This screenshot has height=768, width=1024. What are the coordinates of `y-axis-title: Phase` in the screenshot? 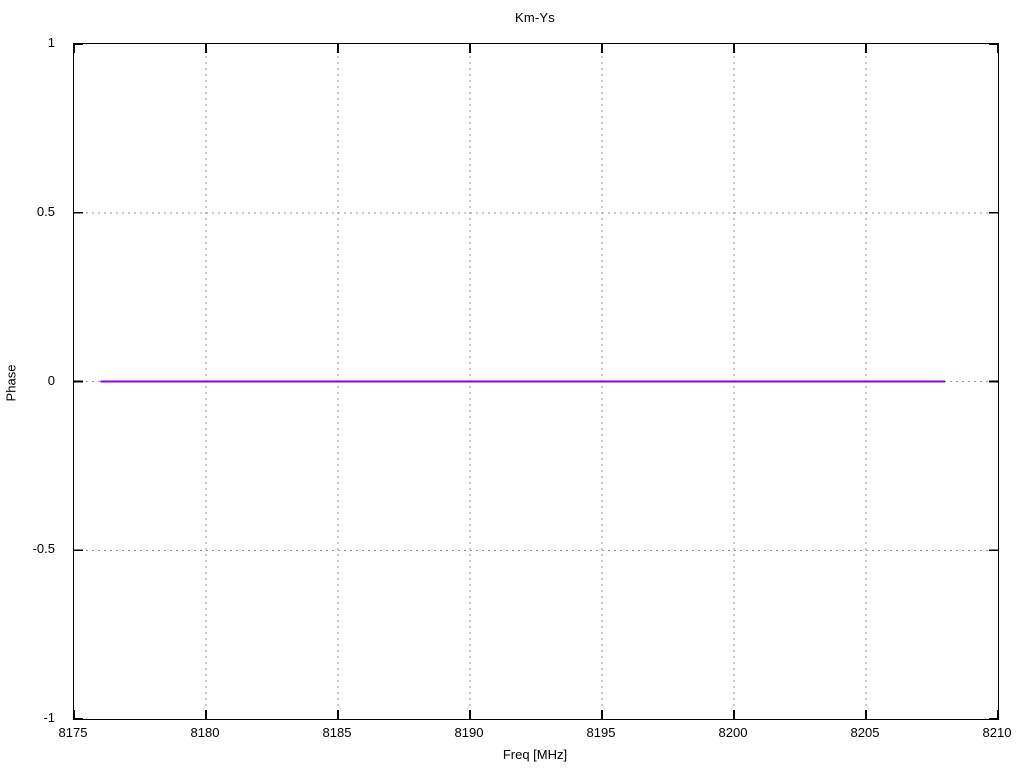 It's located at (11, 383).